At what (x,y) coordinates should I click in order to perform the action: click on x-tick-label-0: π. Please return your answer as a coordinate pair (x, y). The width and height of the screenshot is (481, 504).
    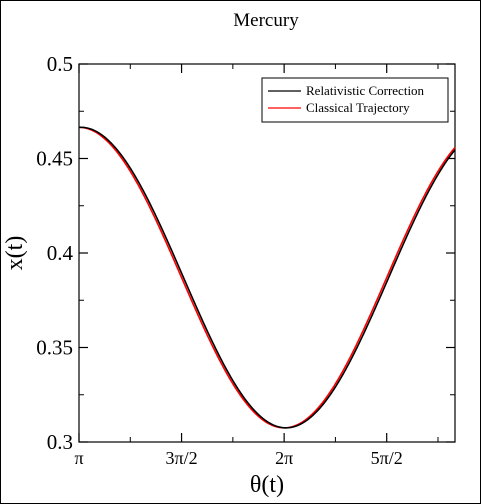
    Looking at the image, I should click on (78, 458).